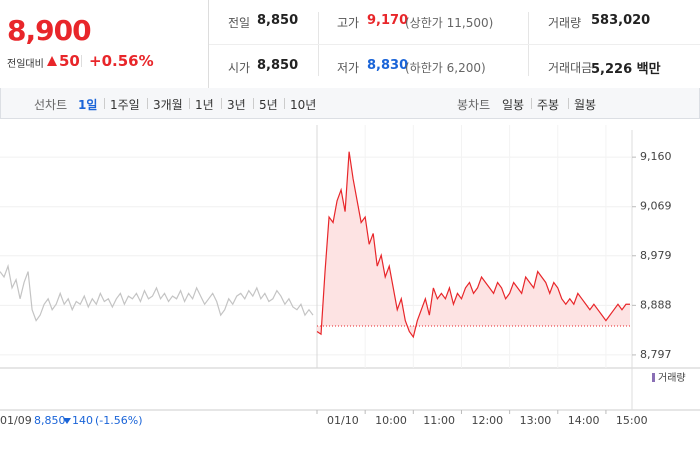  What do you see at coordinates (632, 420) in the screenshot?
I see `x-tick-label: 15:00` at bounding box center [632, 420].